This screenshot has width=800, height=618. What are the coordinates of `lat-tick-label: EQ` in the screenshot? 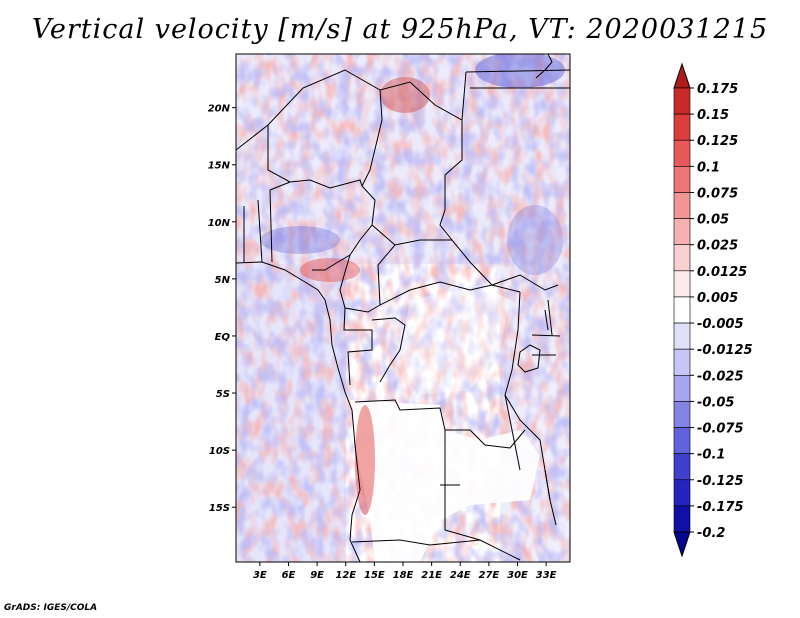 It's located at (223, 337).